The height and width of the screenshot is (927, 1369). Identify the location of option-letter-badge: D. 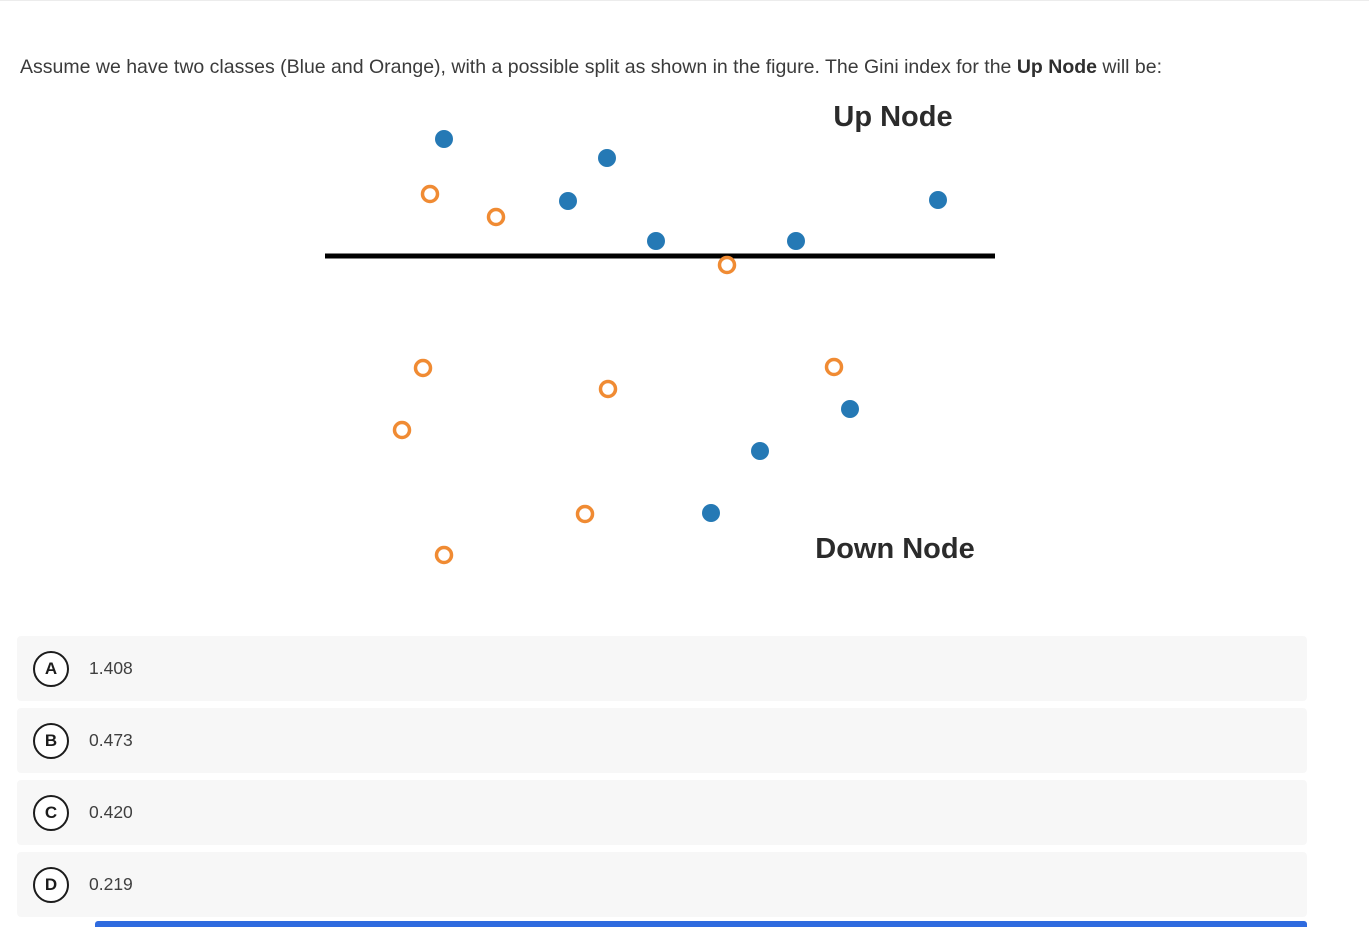
(51, 884).